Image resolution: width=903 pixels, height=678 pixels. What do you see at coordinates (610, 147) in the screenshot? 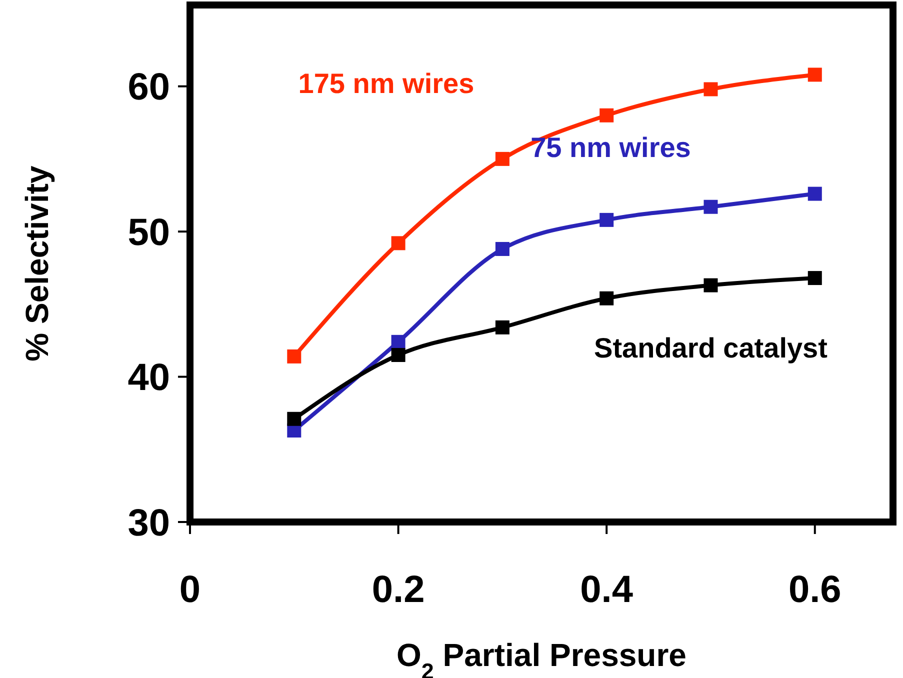
I see `series-label: 75 nm wires` at bounding box center [610, 147].